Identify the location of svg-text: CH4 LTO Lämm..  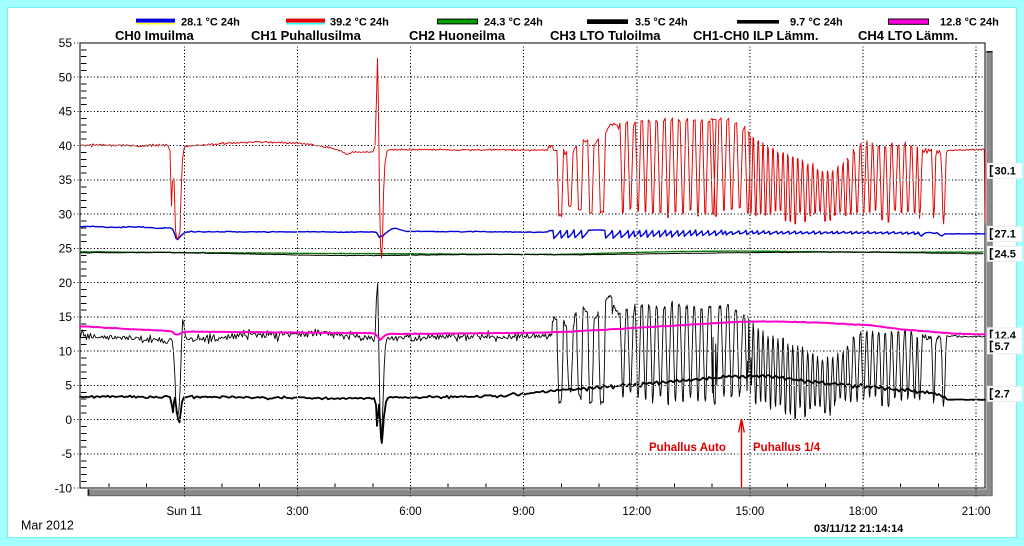
(908, 35).